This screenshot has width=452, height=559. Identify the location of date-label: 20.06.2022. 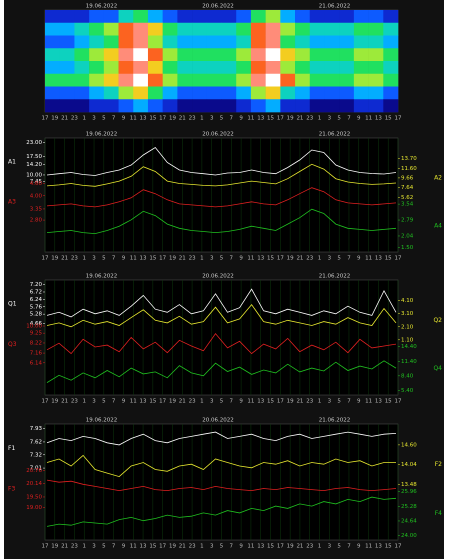
(218, 135).